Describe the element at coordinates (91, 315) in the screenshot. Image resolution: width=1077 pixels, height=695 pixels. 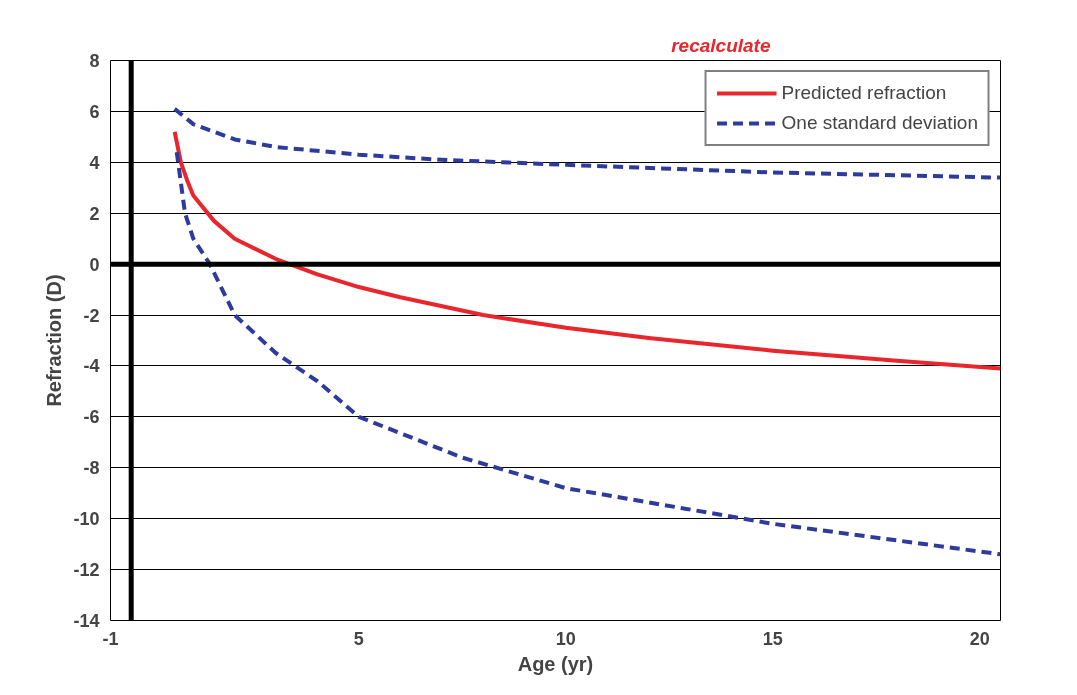
I see `y-tick-label: -2` at that location.